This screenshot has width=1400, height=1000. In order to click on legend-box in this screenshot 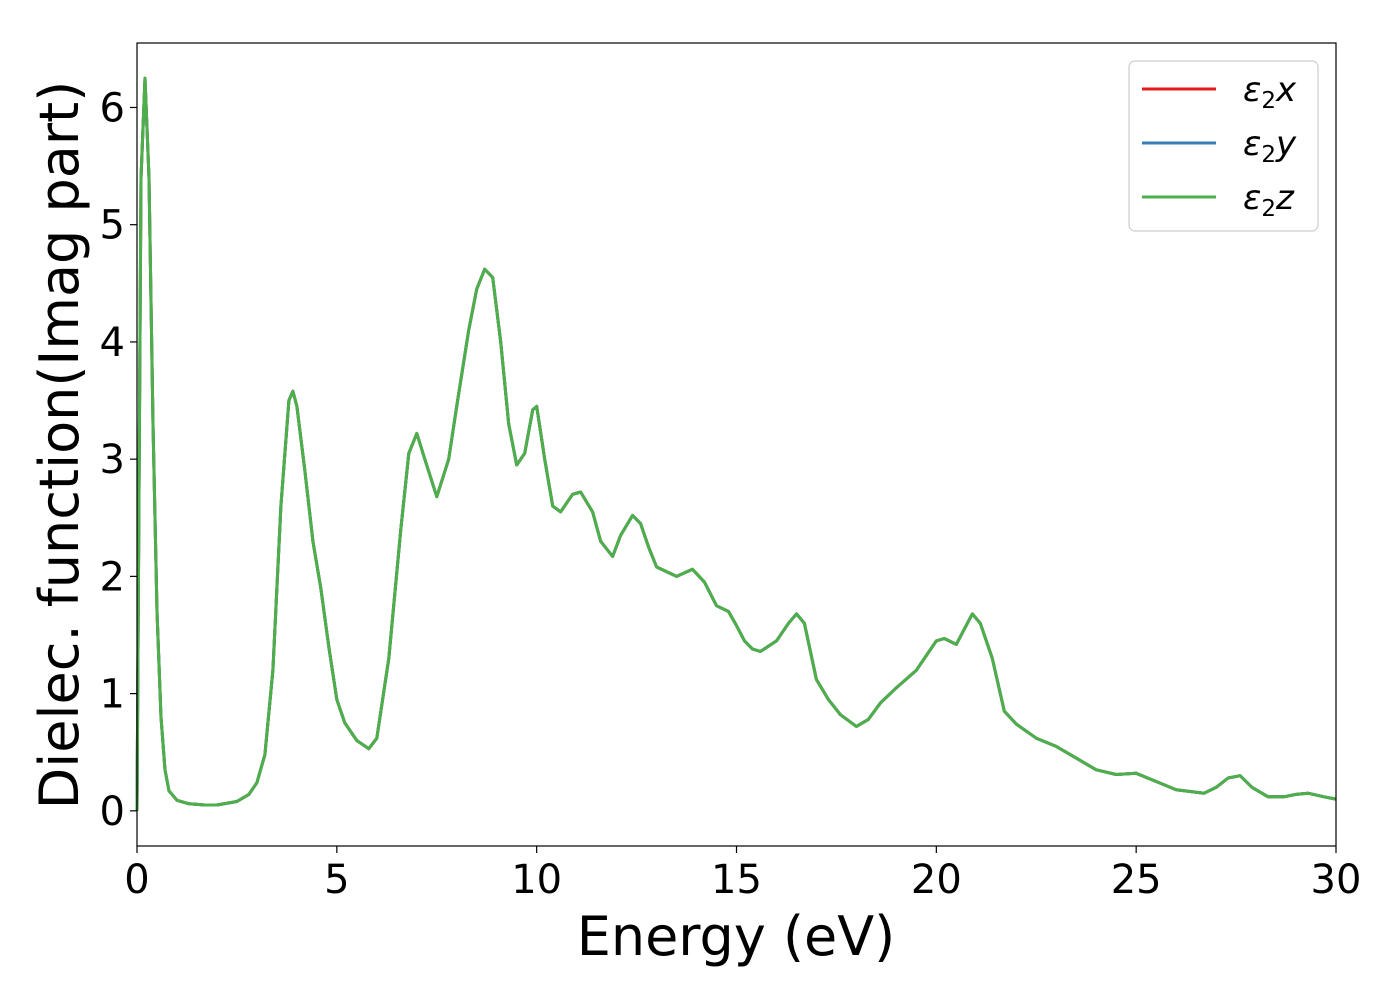, I will do `click(1223, 146)`.